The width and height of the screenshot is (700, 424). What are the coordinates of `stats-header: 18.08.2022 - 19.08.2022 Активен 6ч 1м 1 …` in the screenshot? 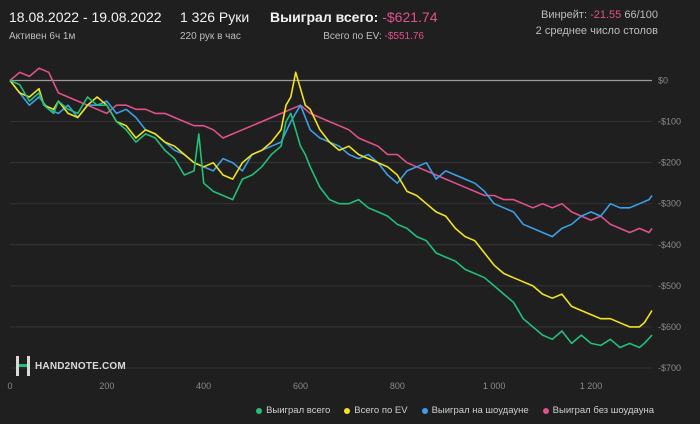 It's located at (350, 23).